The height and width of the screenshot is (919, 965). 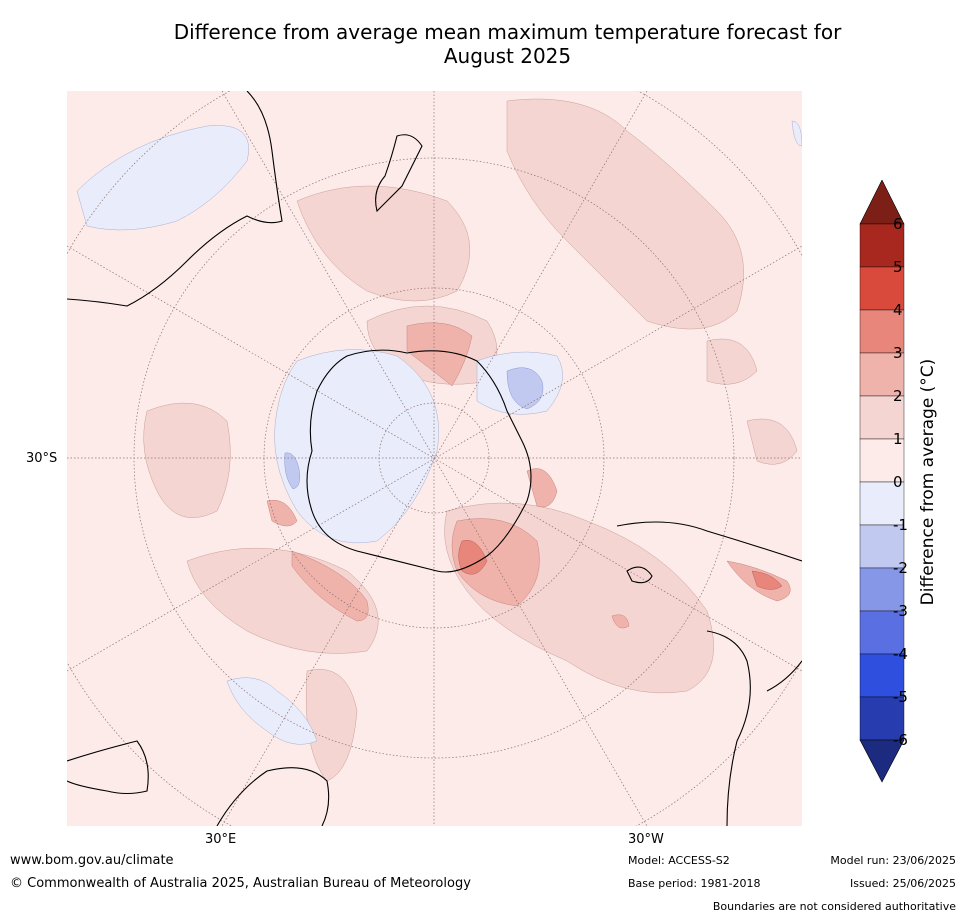 I want to click on band-m2-m1, so click(x=882, y=546).